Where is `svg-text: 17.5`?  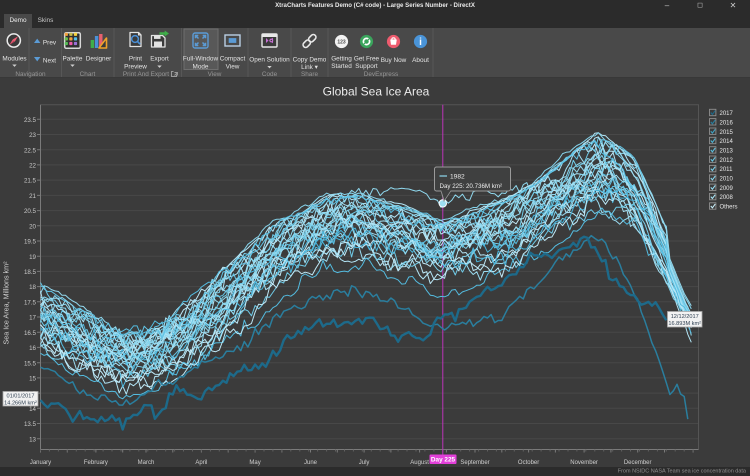
svg-text: 17.5 is located at coordinates (30, 302).